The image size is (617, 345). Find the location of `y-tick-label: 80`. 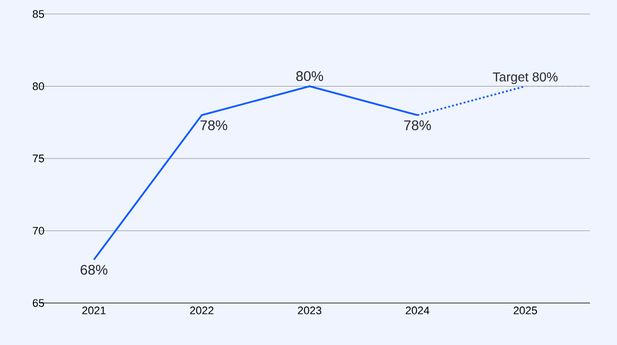

y-tick-label: 80 is located at coordinates (38, 86).